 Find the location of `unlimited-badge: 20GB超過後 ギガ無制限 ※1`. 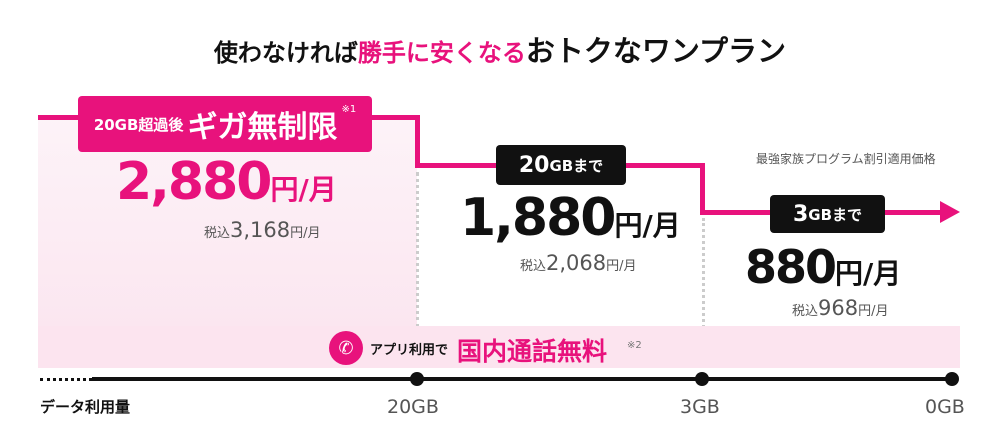

unlimited-badge: 20GB超過後 ギガ無制限 ※1 is located at coordinates (225, 124).